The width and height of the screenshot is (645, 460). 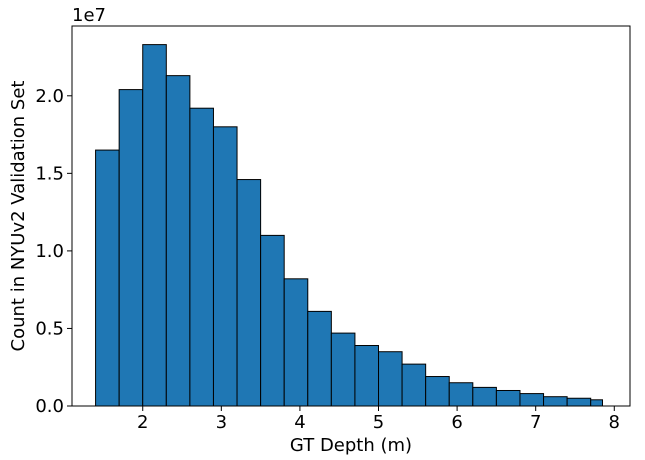 I want to click on x-tick-label: 5, so click(x=378, y=422).